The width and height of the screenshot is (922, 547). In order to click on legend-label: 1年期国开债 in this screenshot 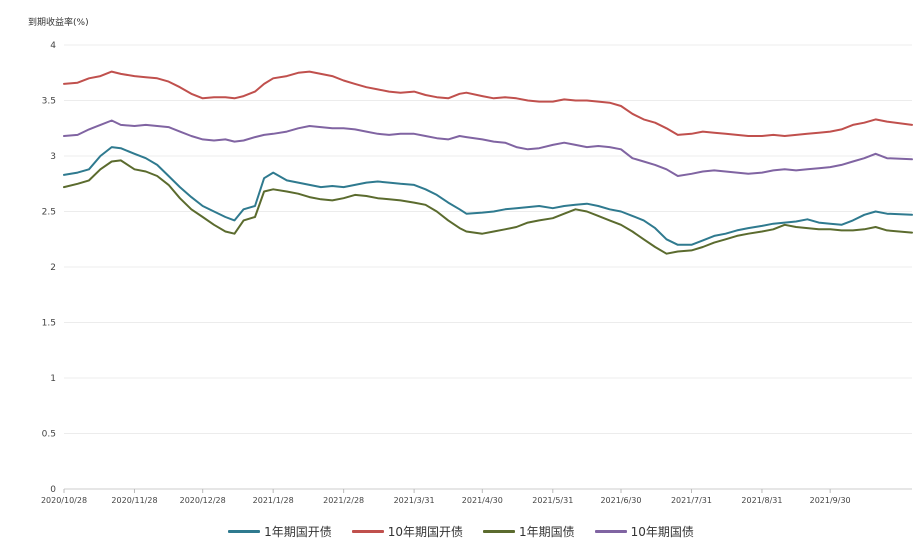, I will do `click(298, 531)`.